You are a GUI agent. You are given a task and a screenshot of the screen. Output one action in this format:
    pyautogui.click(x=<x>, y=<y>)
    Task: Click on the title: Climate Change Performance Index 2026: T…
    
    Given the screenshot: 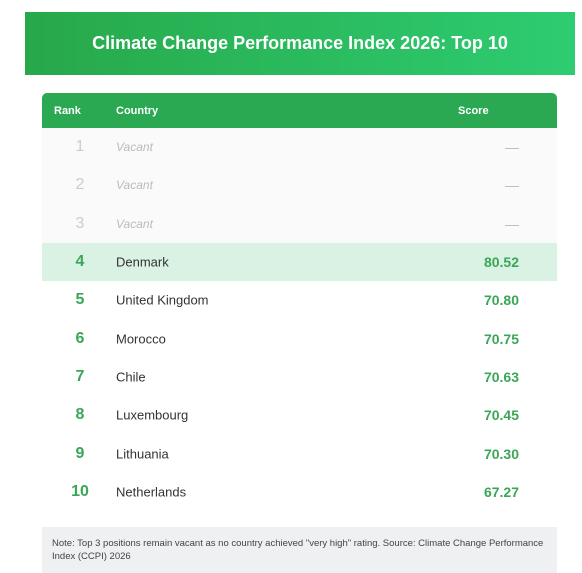 What is the action you would take?
    pyautogui.click(x=300, y=43)
    